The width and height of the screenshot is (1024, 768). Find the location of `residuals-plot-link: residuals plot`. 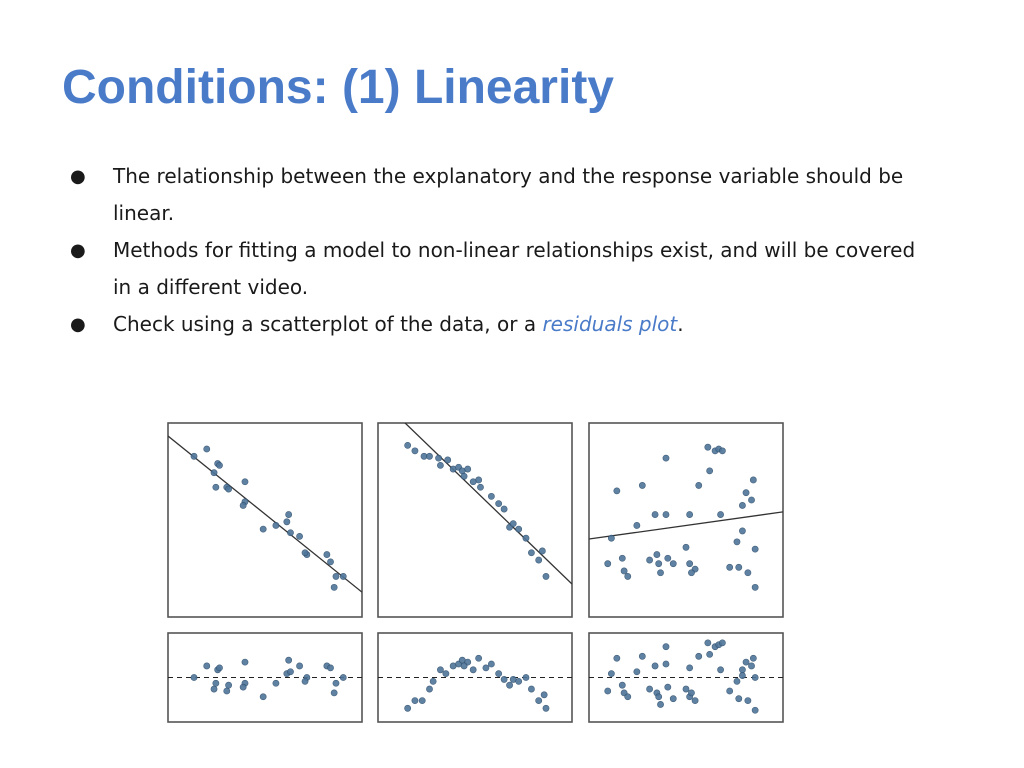

residuals-plot-link: residuals plot is located at coordinates (610, 324).